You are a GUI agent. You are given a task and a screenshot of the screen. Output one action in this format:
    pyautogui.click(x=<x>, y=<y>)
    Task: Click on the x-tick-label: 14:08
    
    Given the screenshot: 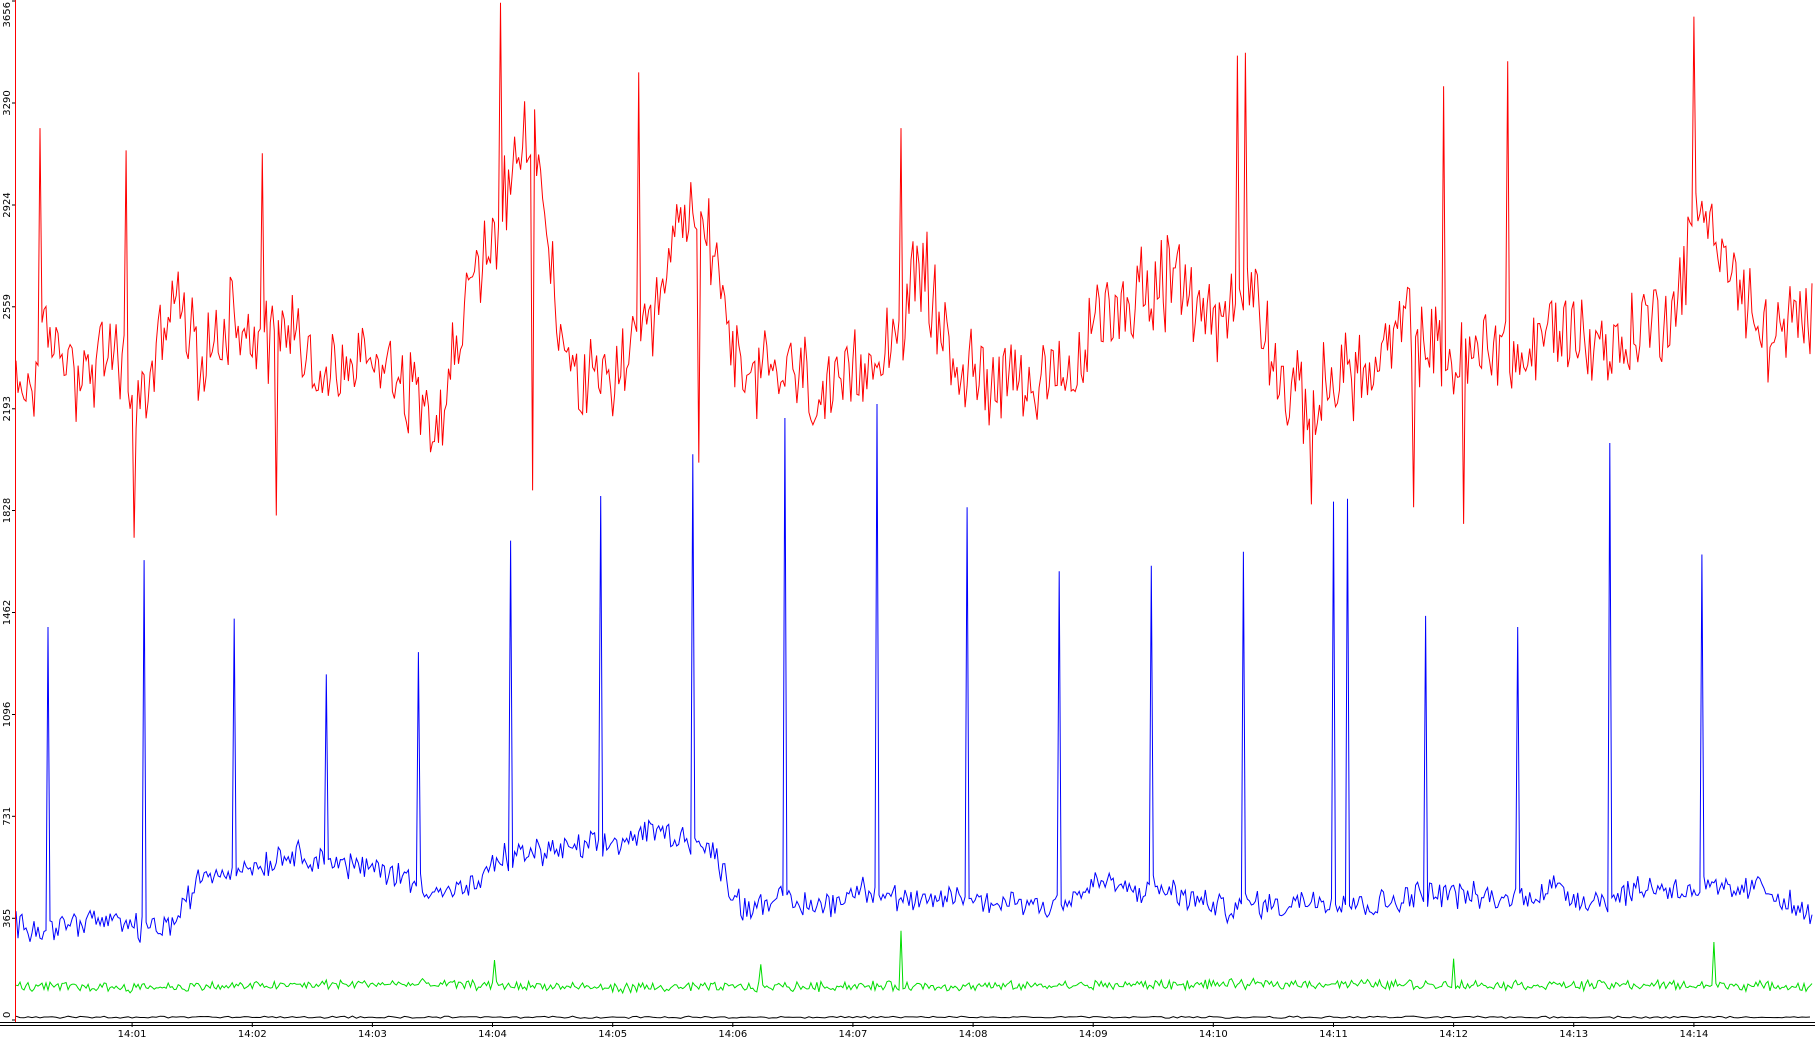 What is the action you would take?
    pyautogui.click(x=973, y=1034)
    